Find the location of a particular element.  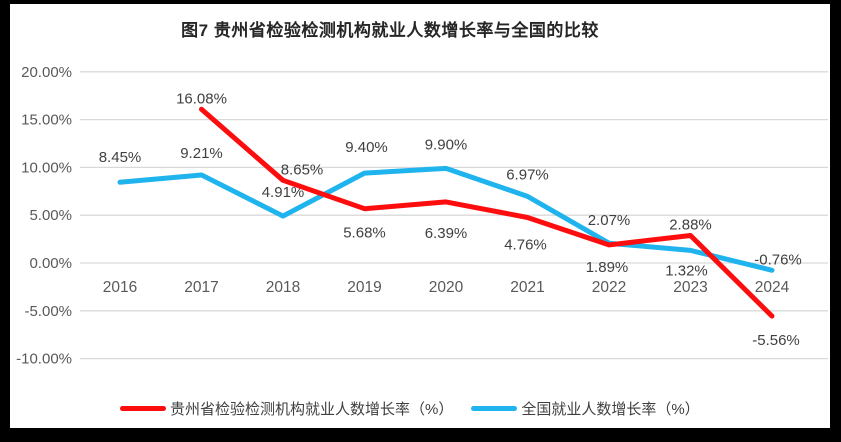

data-point-label: 5.68% is located at coordinates (364, 233).